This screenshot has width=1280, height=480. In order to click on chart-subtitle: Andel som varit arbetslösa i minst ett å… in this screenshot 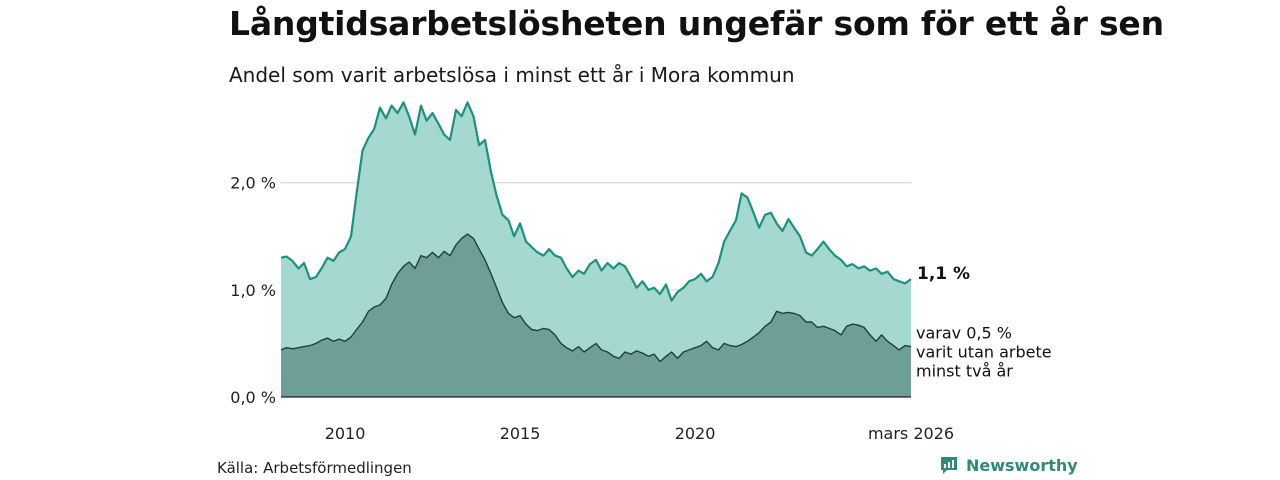, I will do `click(512, 75)`.